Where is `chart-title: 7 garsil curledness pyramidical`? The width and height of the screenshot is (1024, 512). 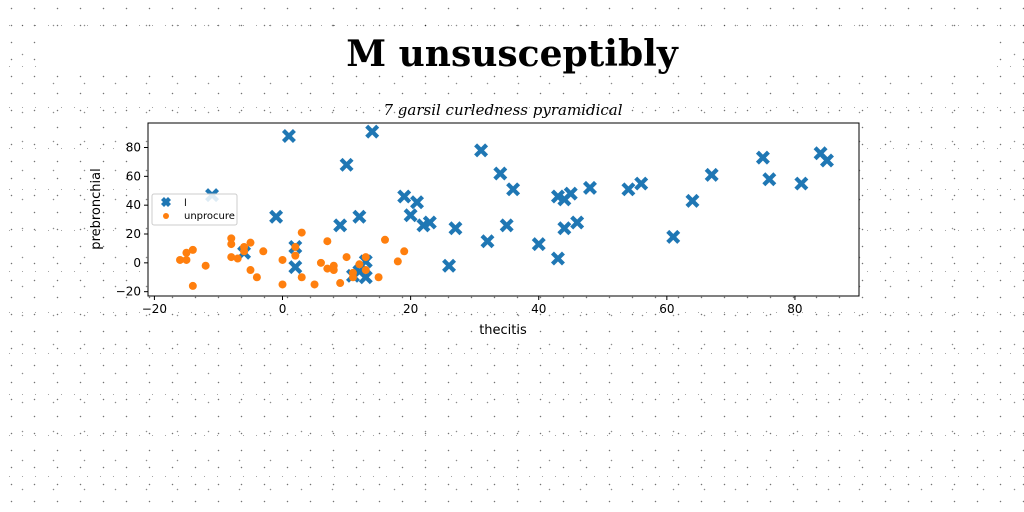
chart-title: 7 garsil curledness pyramidical is located at coordinates (502, 110).